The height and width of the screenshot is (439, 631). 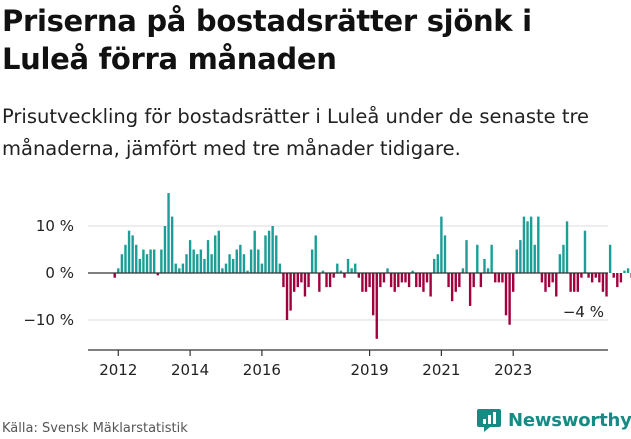 What do you see at coordinates (190, 370) in the screenshot?
I see `x-tick-label: 2014` at bounding box center [190, 370].